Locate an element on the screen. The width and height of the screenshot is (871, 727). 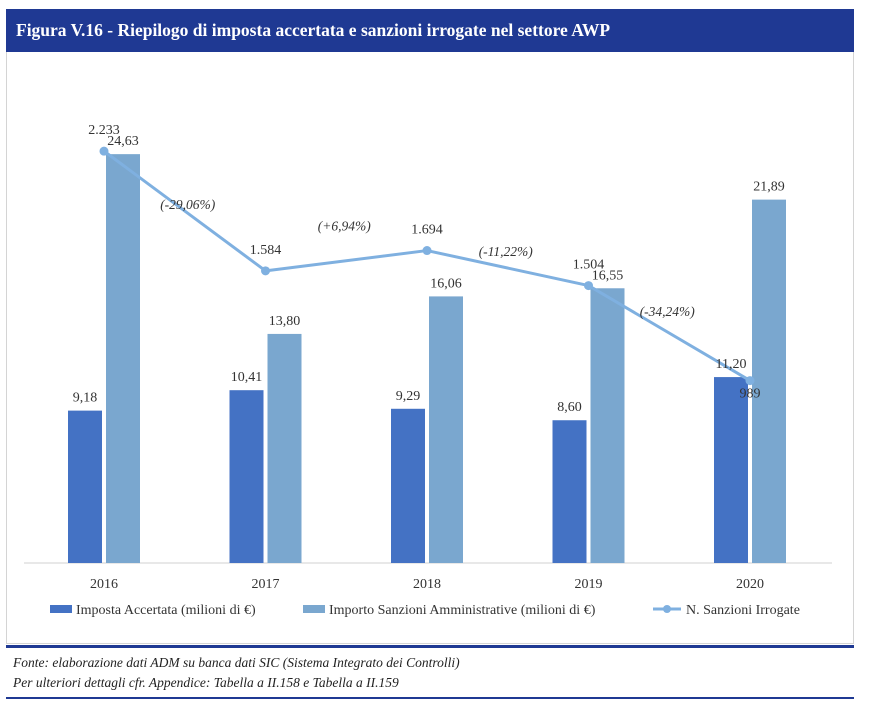
label-sanzioni-2016: 2.233 is located at coordinates (104, 130).